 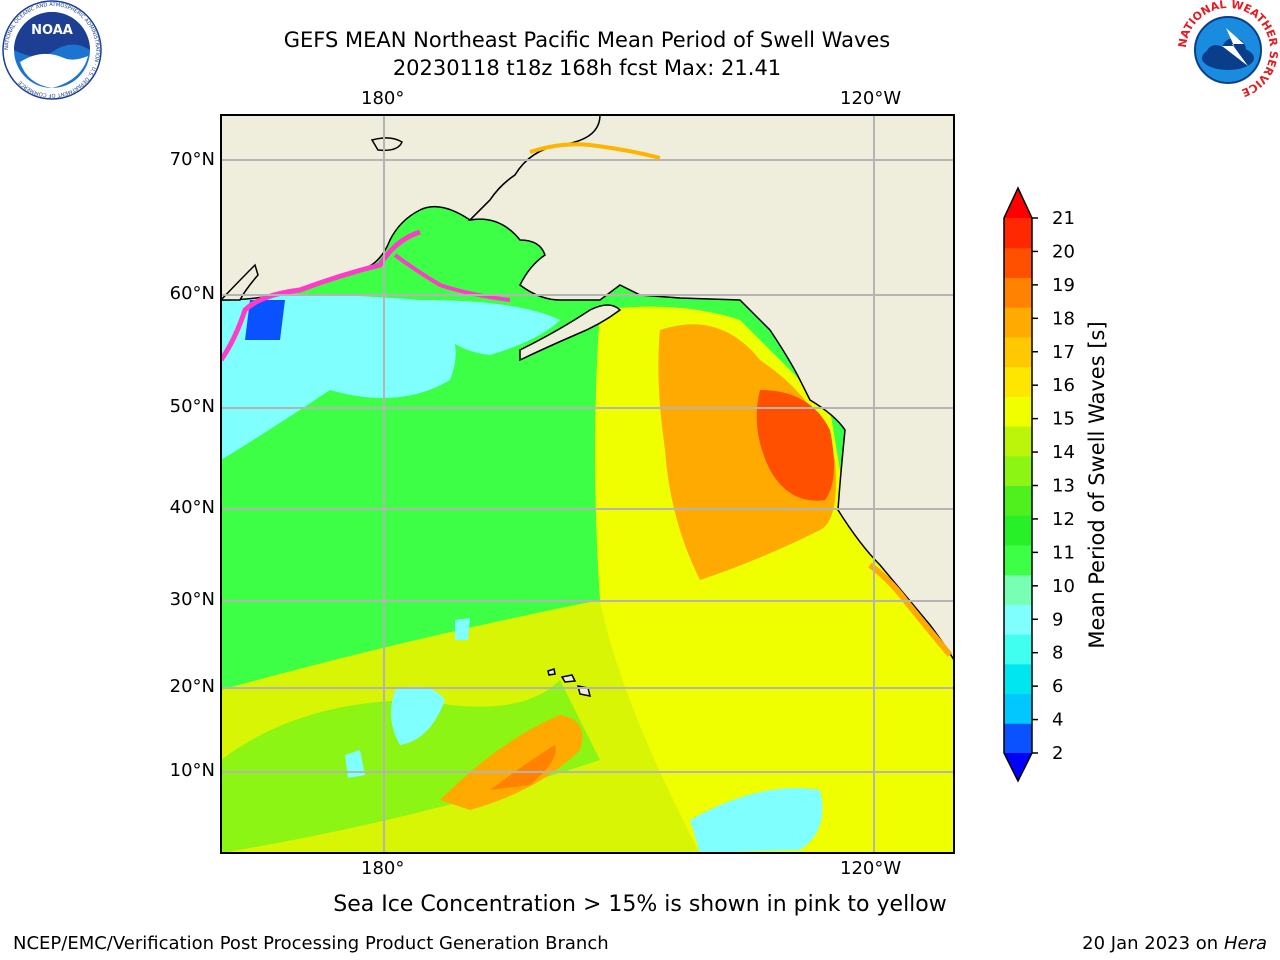 What do you see at coordinates (1063, 552) in the screenshot?
I see `colorbar-tick-label: 11` at bounding box center [1063, 552].